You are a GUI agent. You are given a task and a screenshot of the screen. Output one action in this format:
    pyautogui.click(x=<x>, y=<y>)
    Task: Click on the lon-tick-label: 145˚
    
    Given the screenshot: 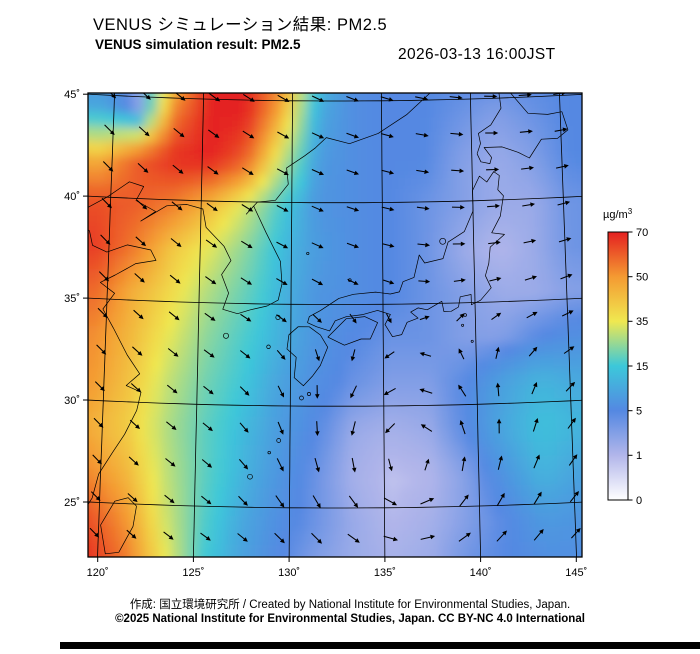 What is the action you would take?
    pyautogui.click(x=576, y=573)
    